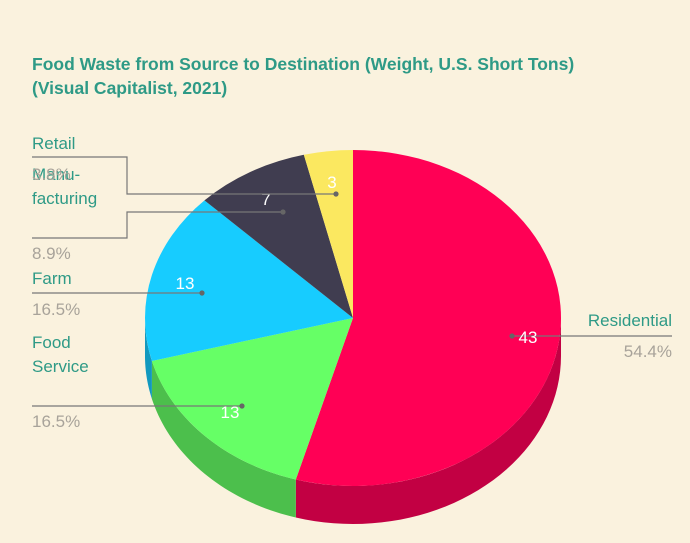 This screenshot has width=690, height=543. What do you see at coordinates (130, 88) in the screenshot?
I see `chart-title-line-2: (Visual Capitalist, 2021)` at bounding box center [130, 88].